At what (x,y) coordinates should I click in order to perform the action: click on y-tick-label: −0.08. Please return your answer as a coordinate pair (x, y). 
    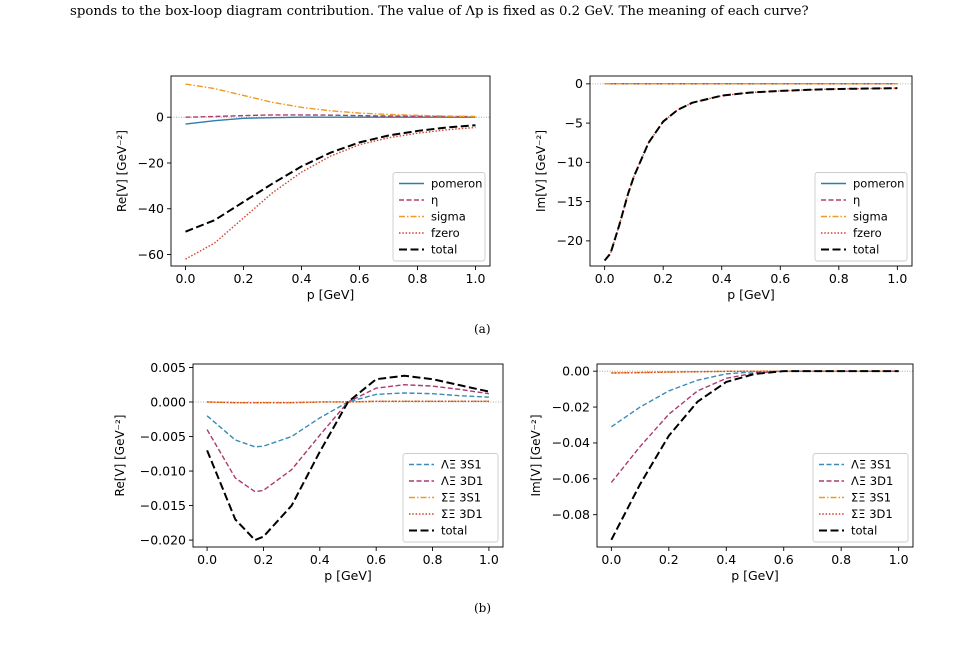
    Looking at the image, I should click on (571, 514).